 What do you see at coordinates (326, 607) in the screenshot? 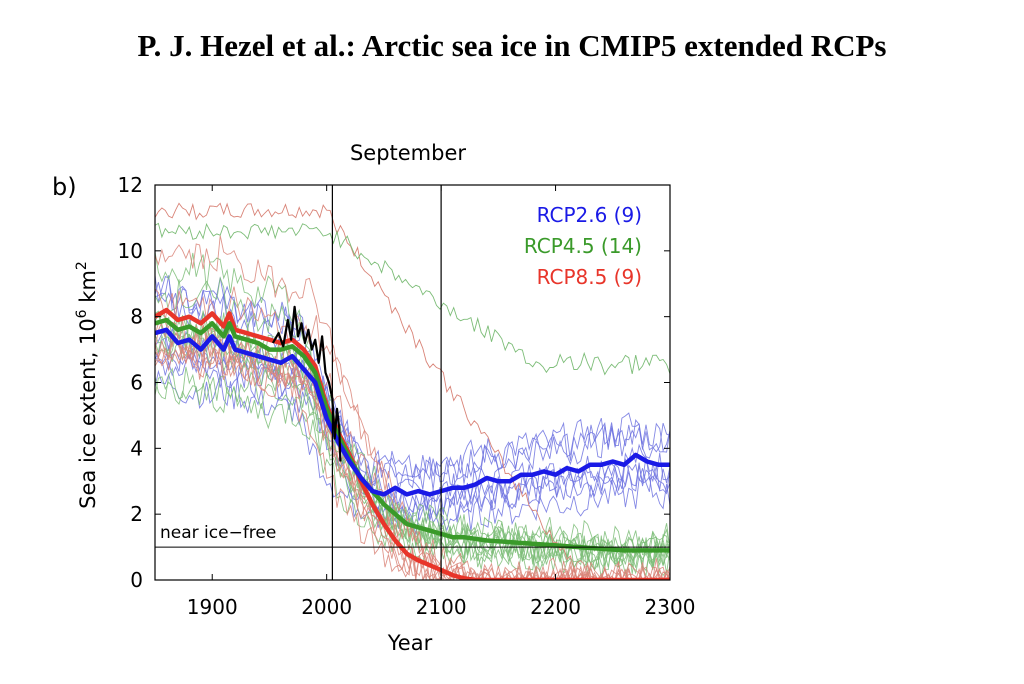
I see `x-tick-label: 2000` at bounding box center [326, 607].